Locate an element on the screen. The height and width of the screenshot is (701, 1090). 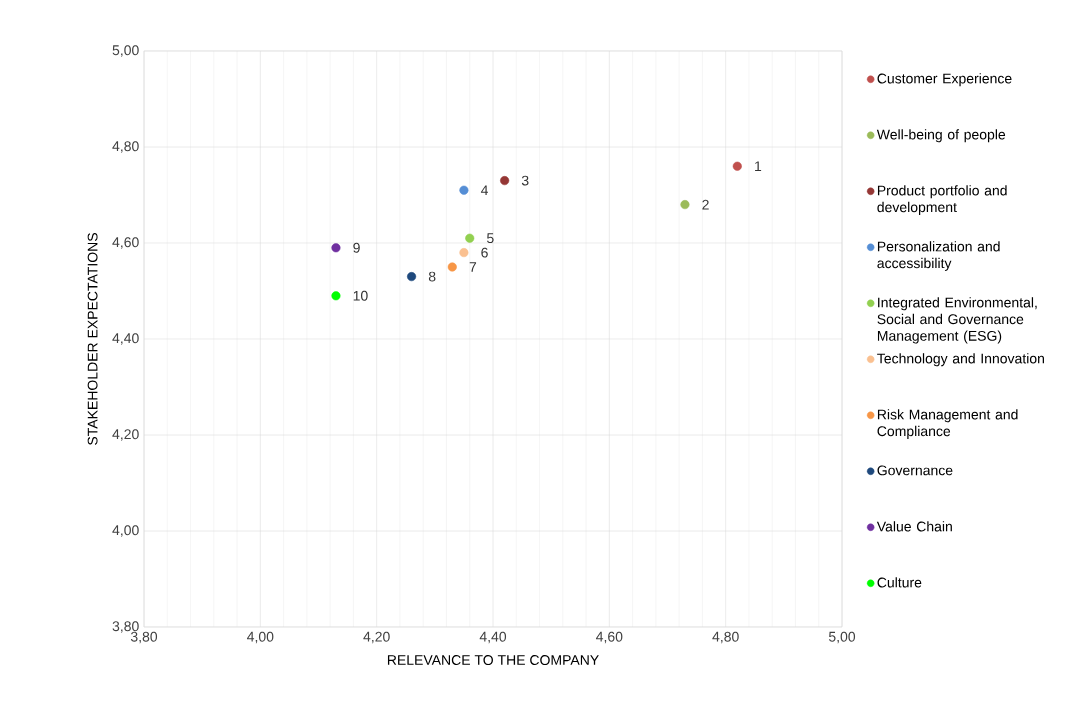
x-axis-title: RELEVANCE TO THE COMPANY is located at coordinates (493, 660).